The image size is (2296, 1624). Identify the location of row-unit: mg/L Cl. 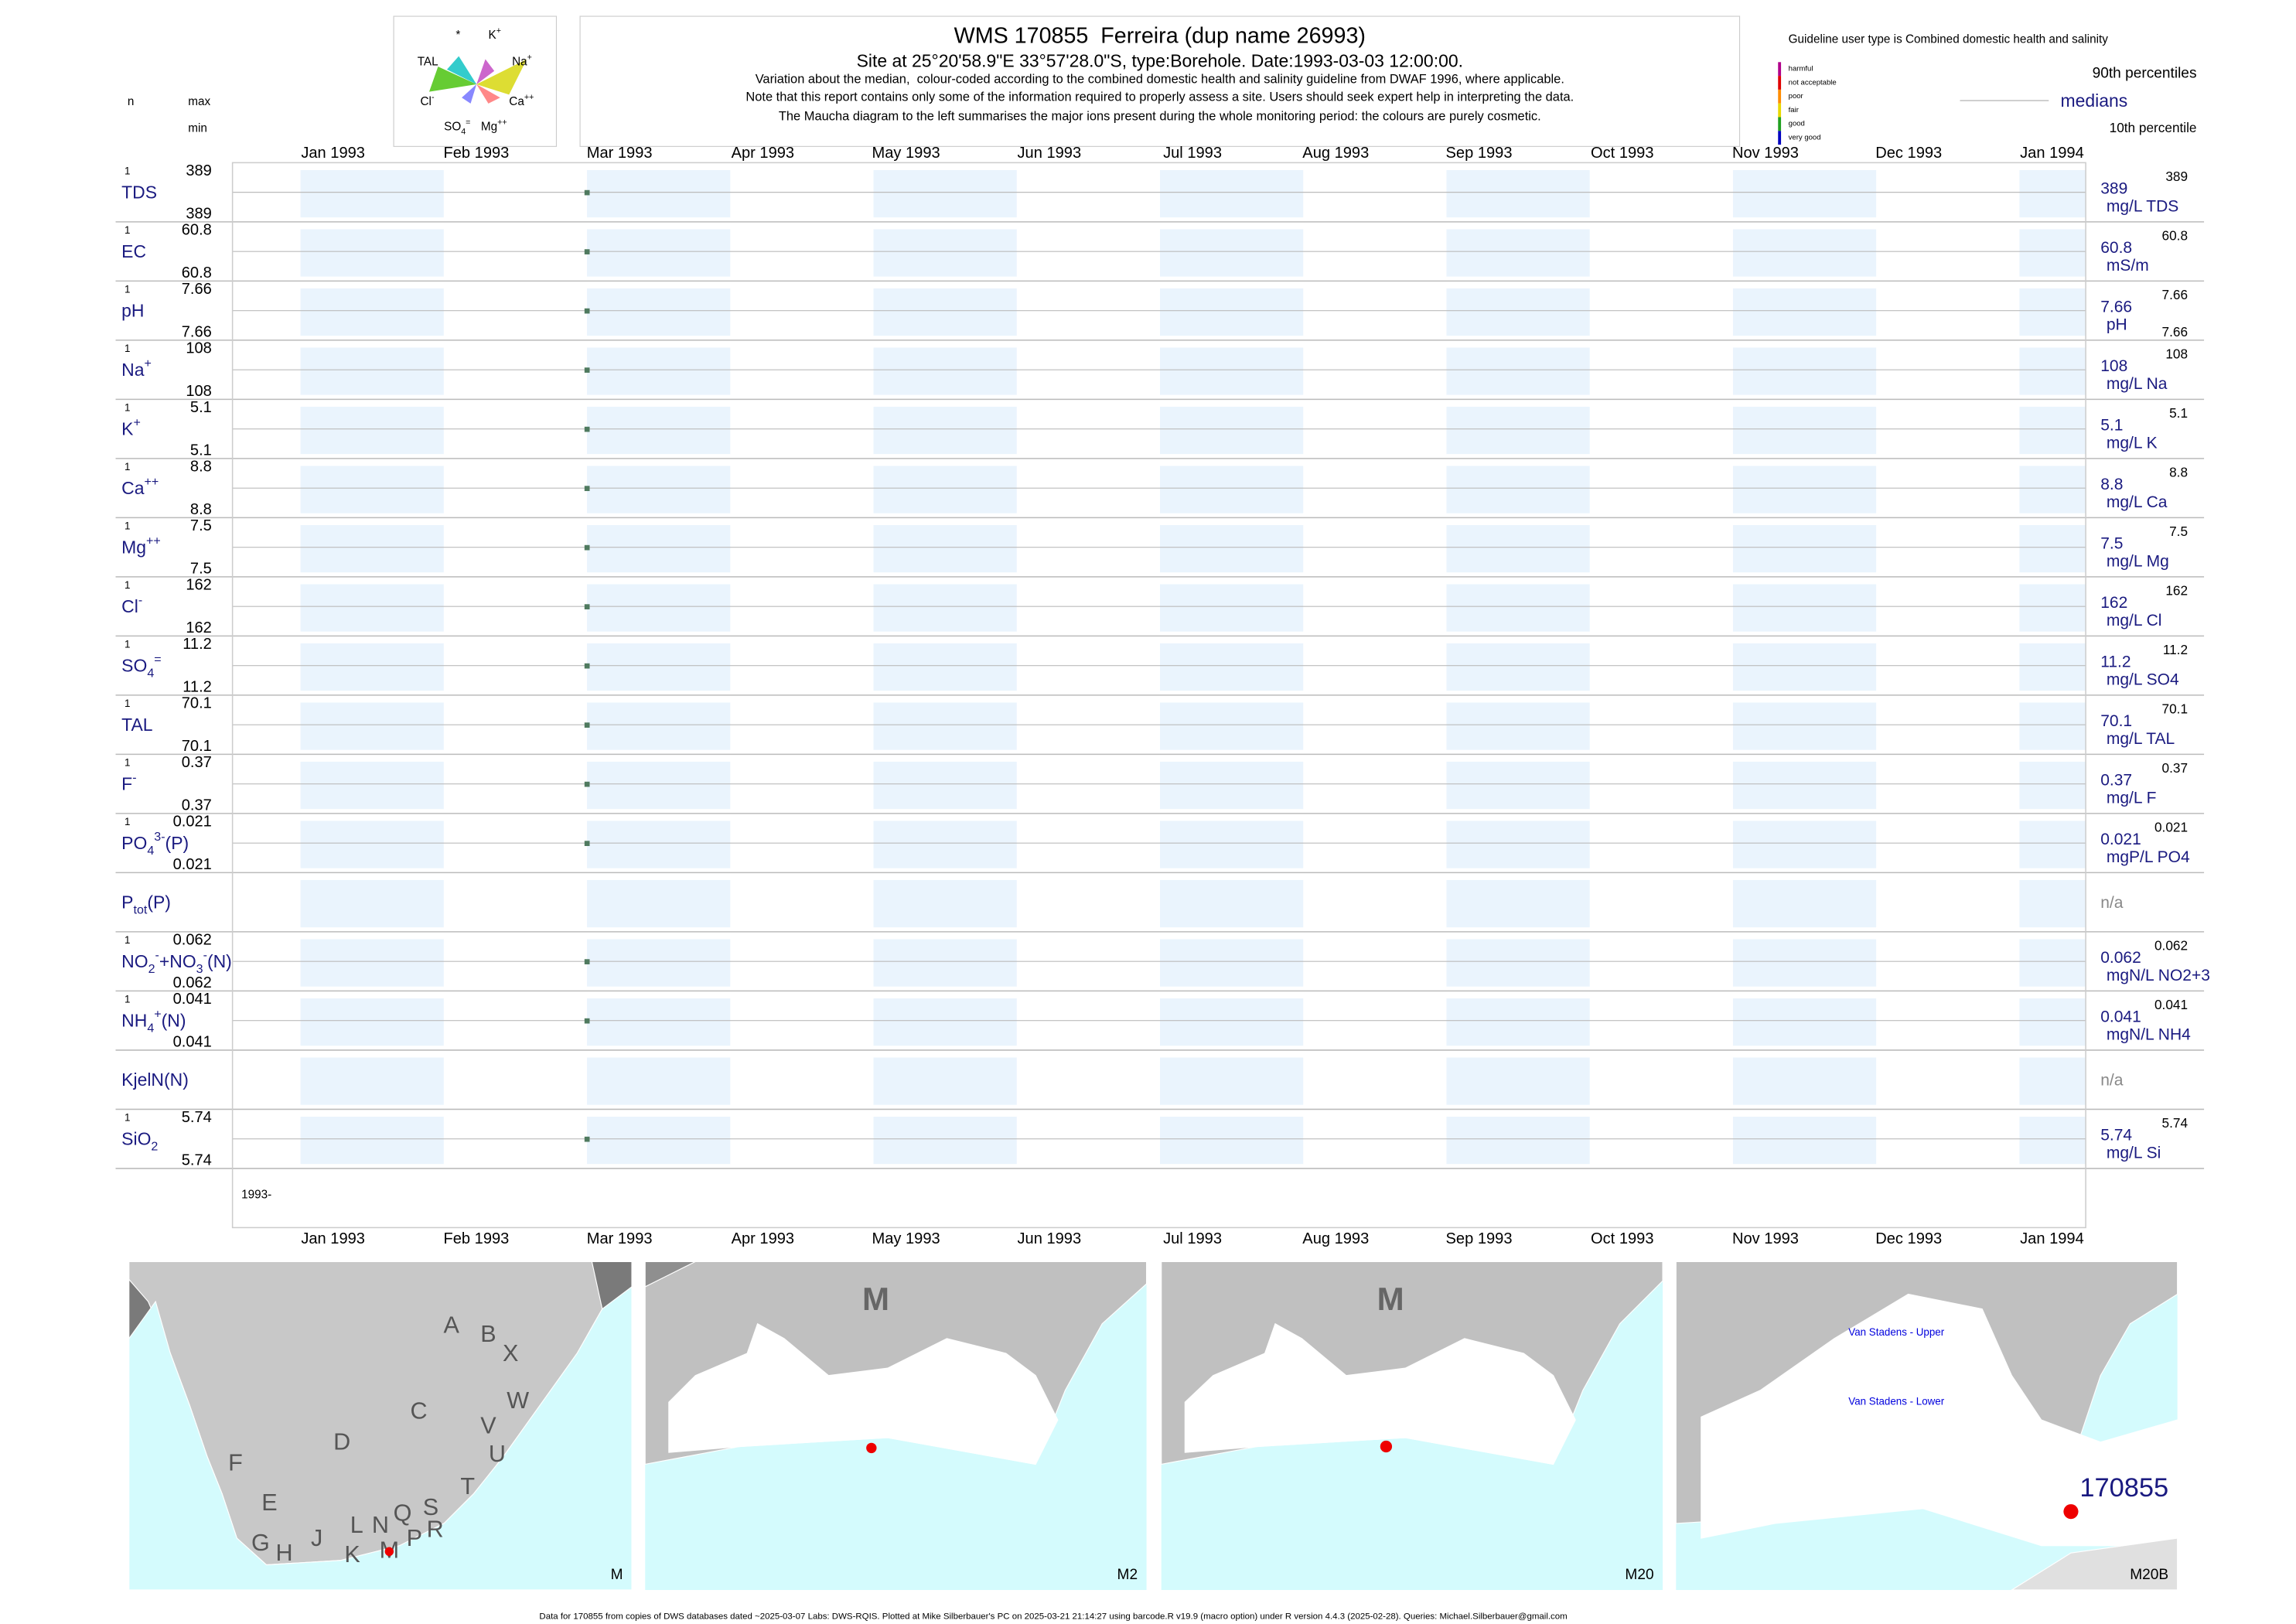
(2134, 620).